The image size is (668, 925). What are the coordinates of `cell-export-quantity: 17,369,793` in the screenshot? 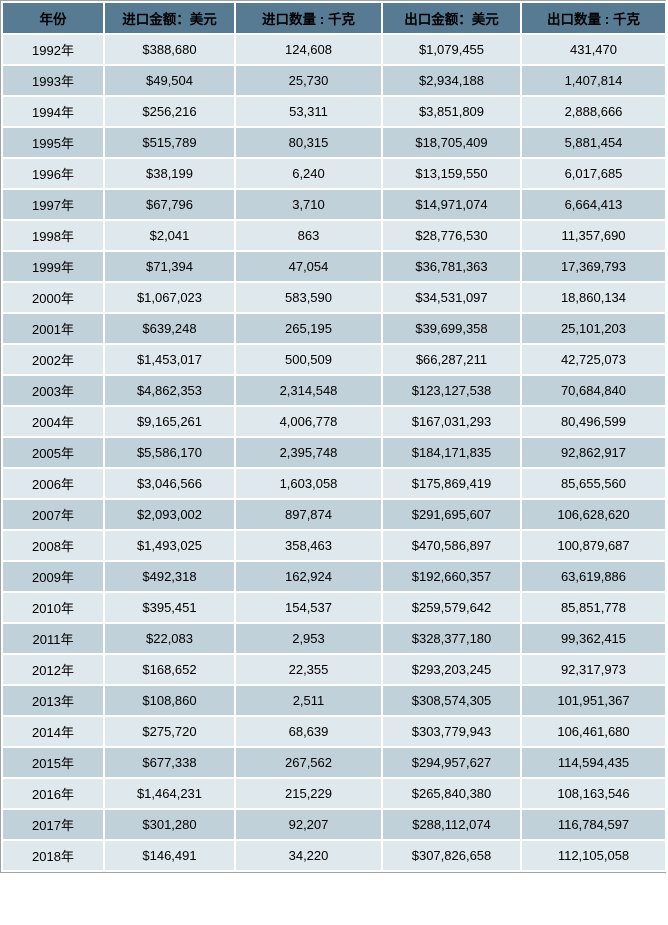 It's located at (593, 266).